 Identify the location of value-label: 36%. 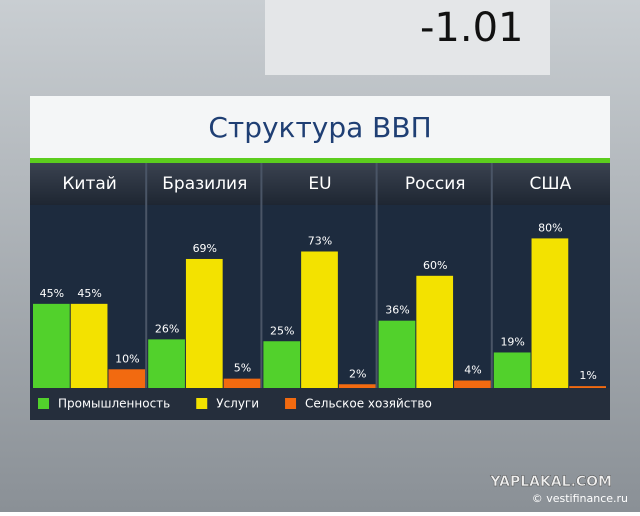
(397, 310).